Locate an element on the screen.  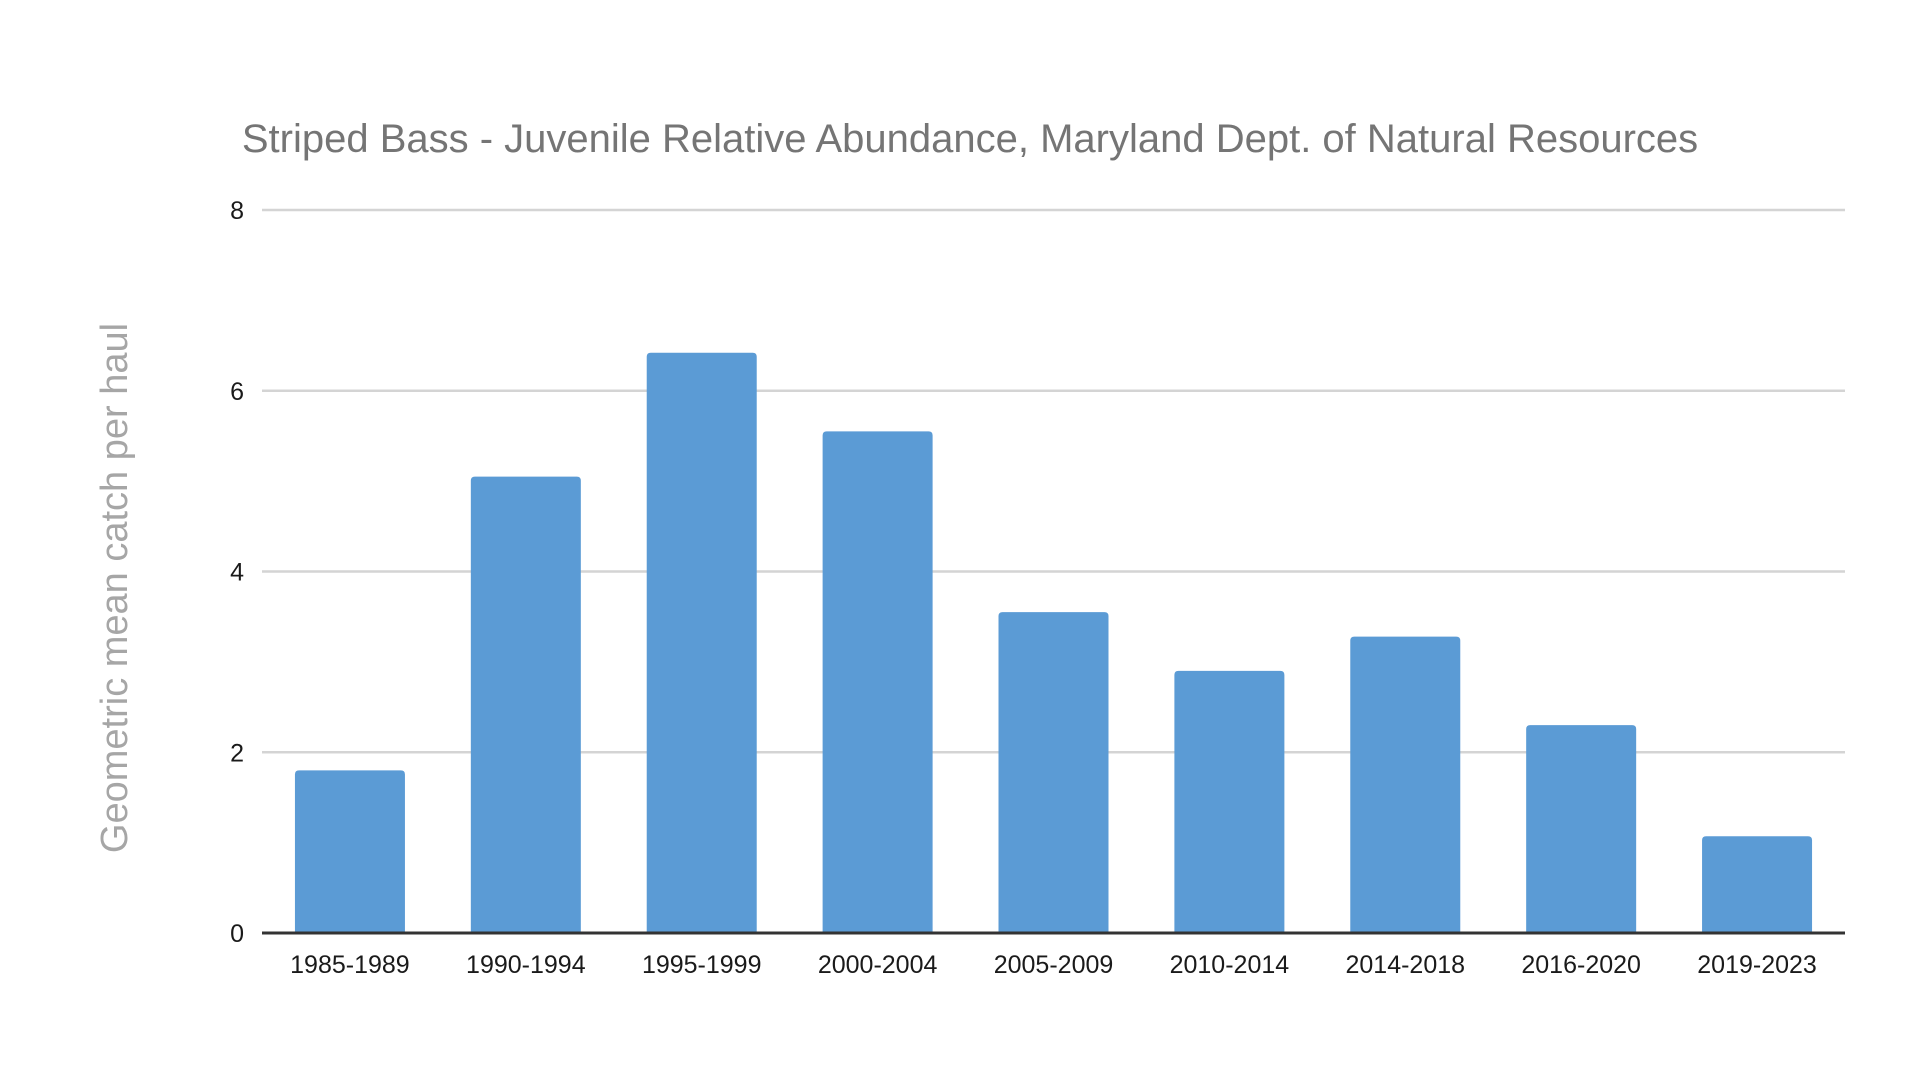
y-tick-label: 2 is located at coordinates (237, 753).